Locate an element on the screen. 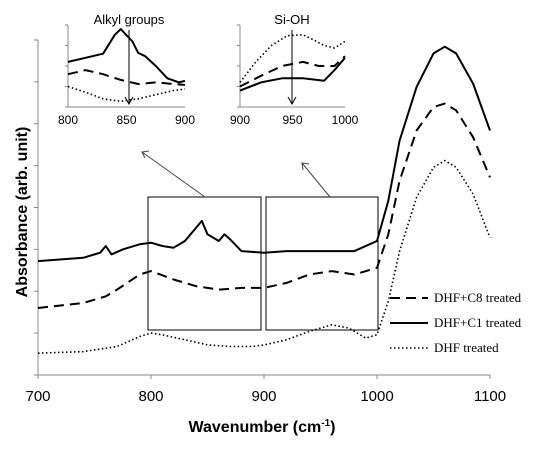 The image size is (550, 450). inset-1-series-line-dhf-treated is located at coordinates (292, 58).